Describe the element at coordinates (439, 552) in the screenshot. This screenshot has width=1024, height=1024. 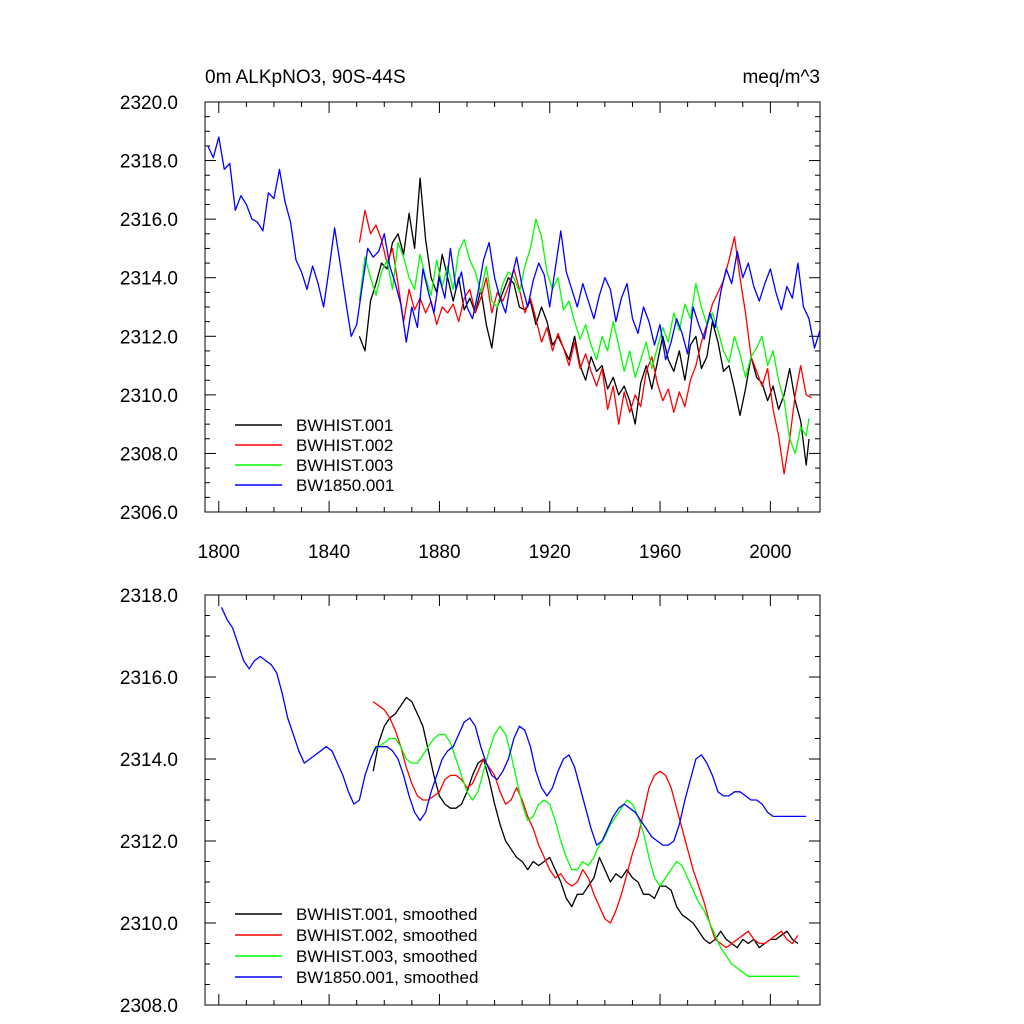
I see `x-tick-label: 1880` at that location.